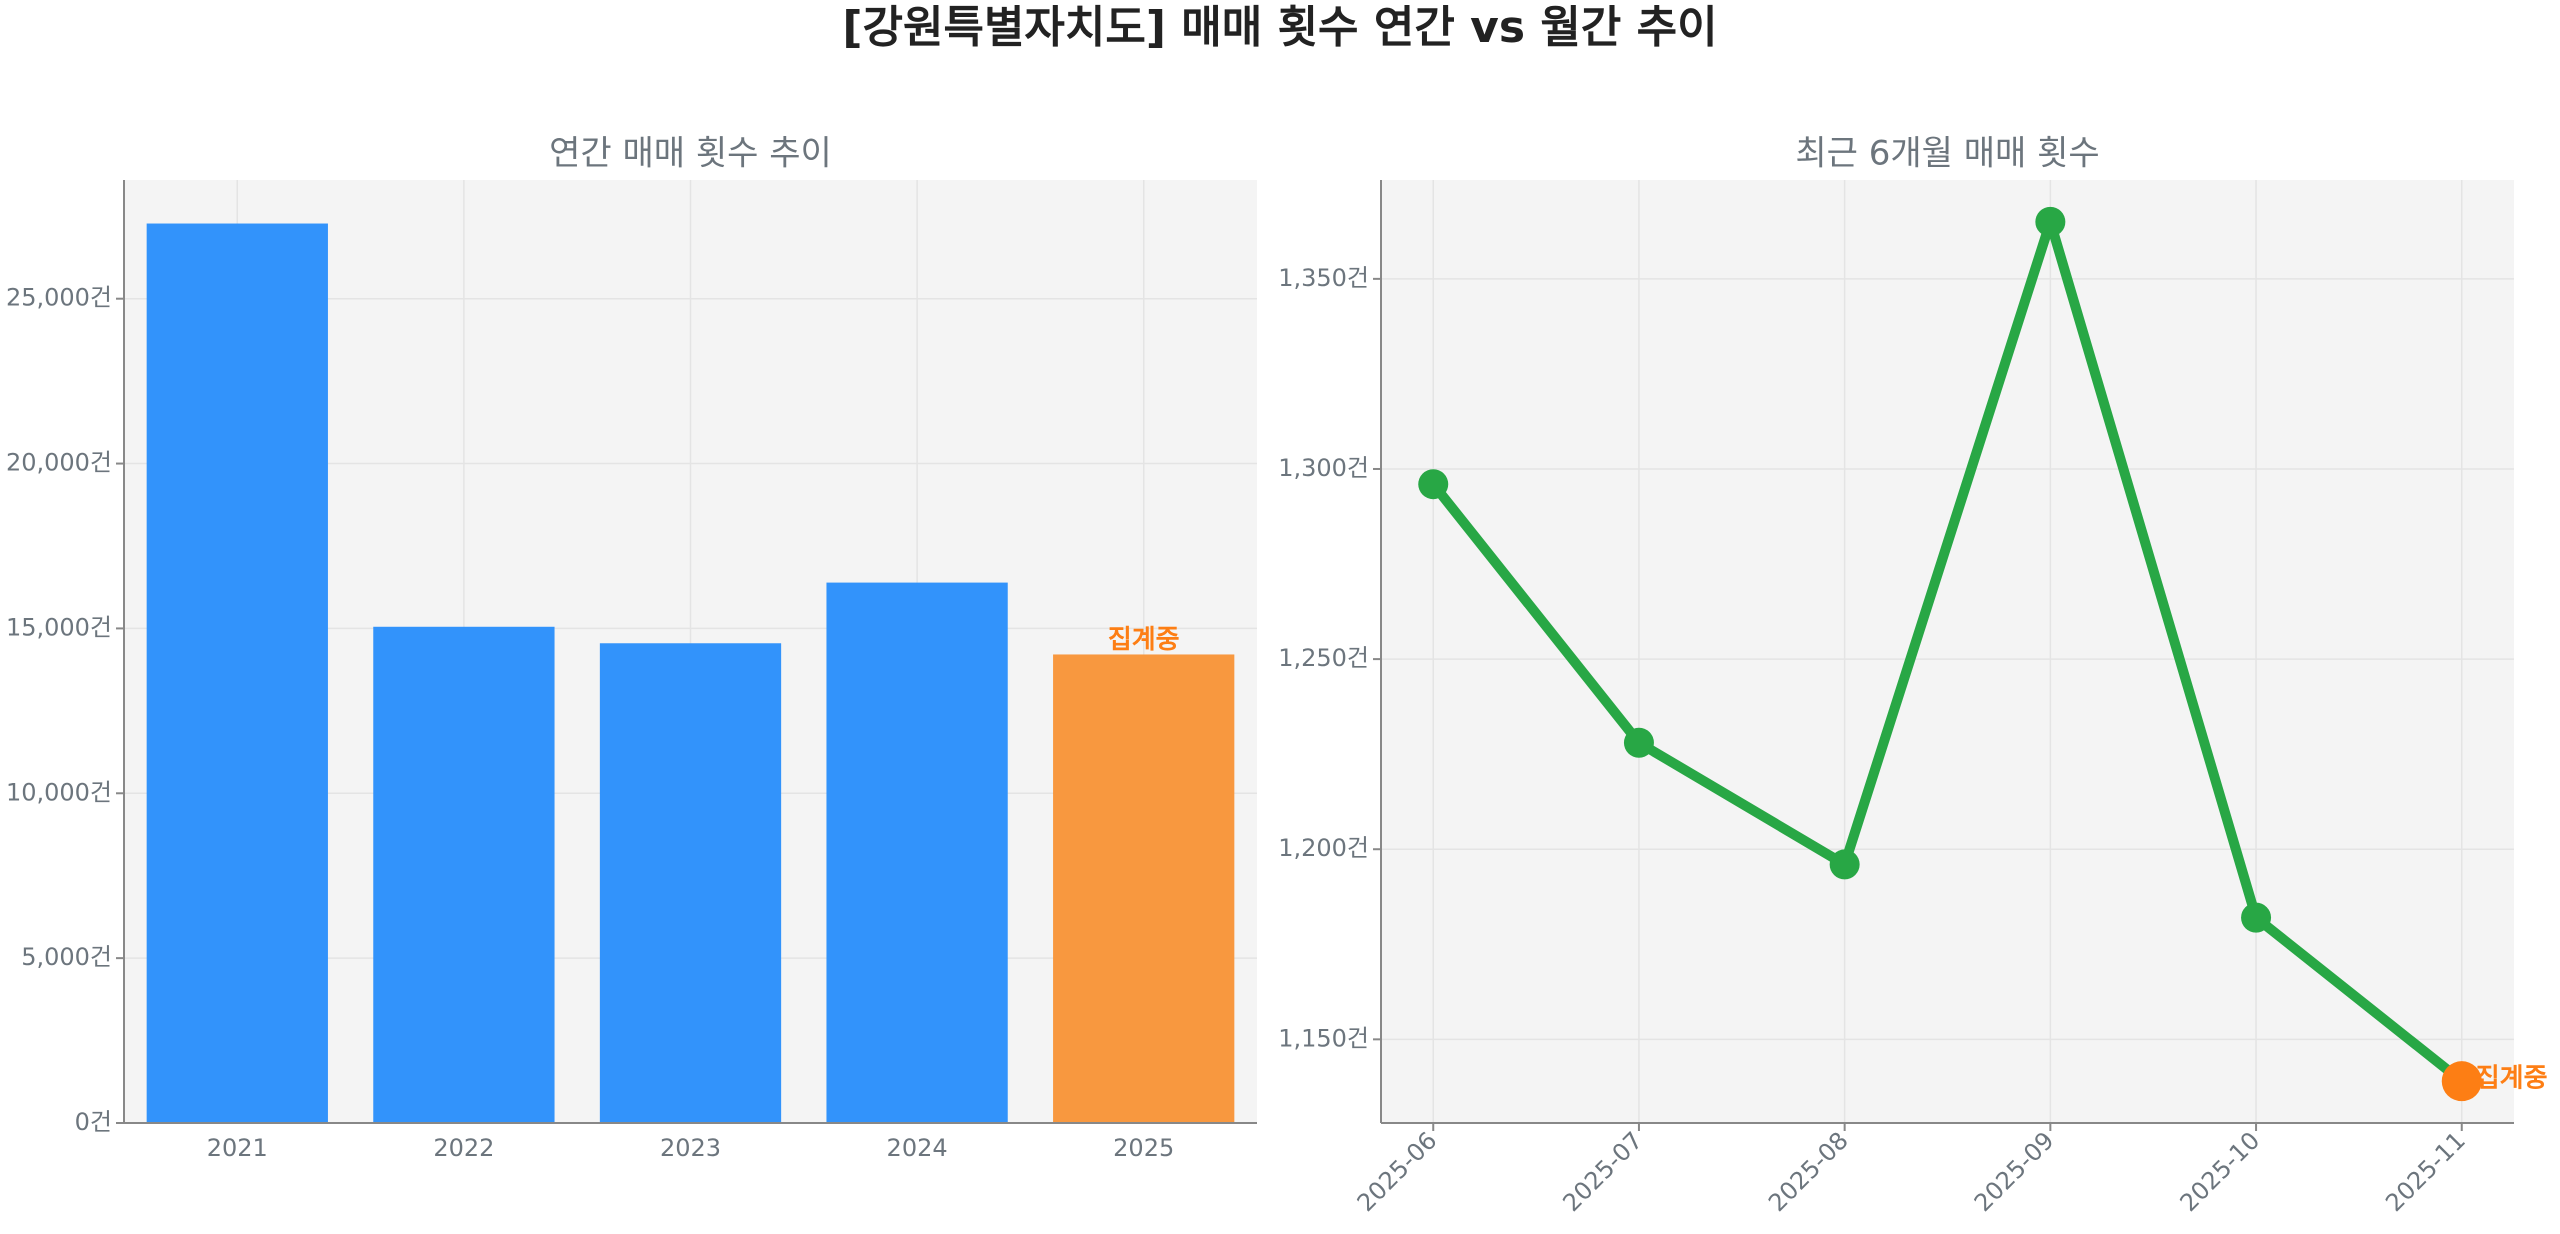 The width and height of the screenshot is (2560, 1234). Describe the element at coordinates (1947, 154) in the screenshot. I see `chart-title: 최근 6개월 매매 횟수` at that location.